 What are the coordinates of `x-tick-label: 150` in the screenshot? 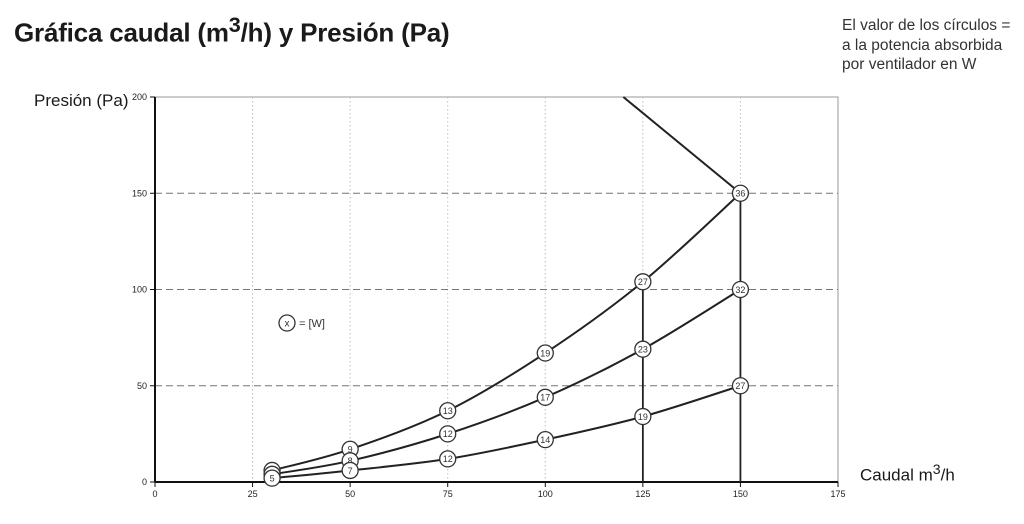 It's located at (740, 494).